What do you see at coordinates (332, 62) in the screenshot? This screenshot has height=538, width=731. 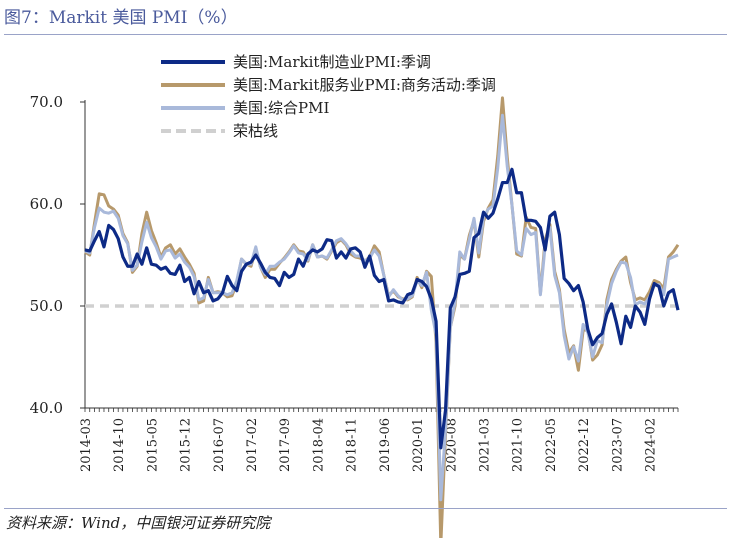 I see `legend-manufacturing-label: 美国:Markit制造业PMI:季调` at bounding box center [332, 62].